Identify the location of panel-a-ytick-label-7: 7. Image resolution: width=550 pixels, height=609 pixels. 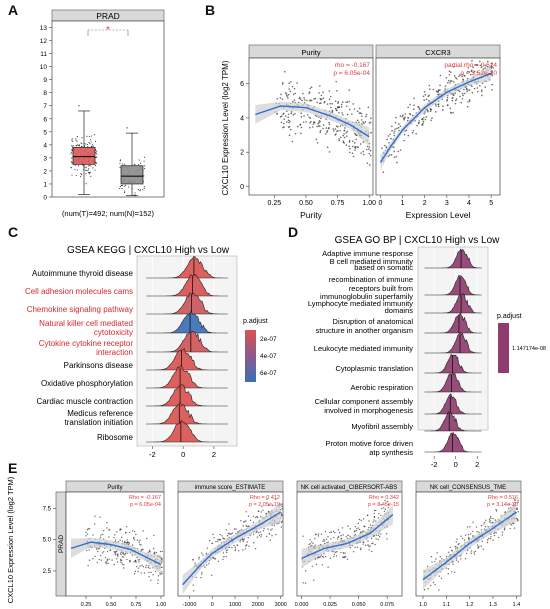
(45, 106).